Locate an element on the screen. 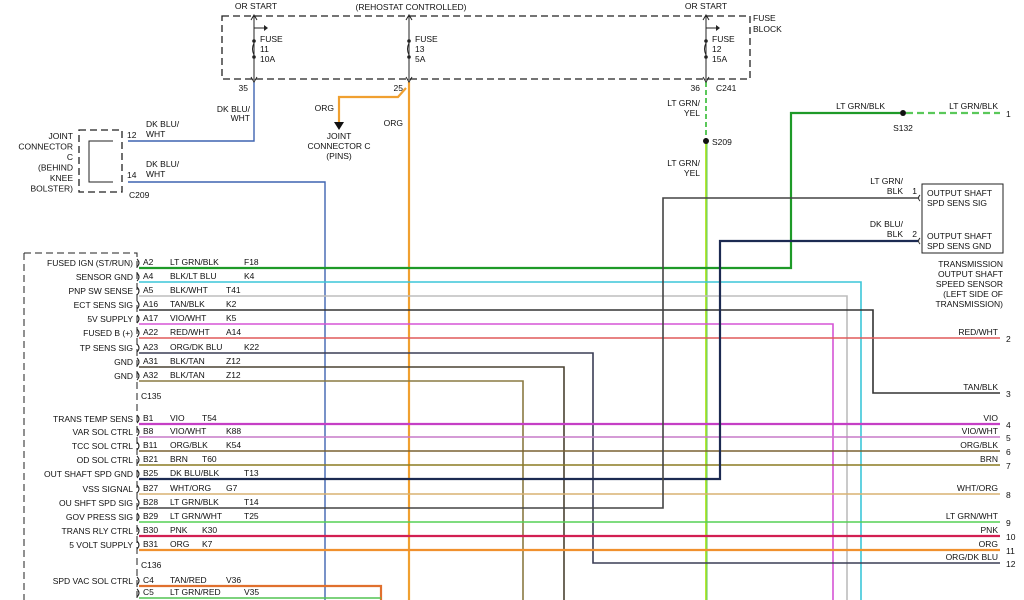  joint-connector-outline is located at coordinates (100, 161).